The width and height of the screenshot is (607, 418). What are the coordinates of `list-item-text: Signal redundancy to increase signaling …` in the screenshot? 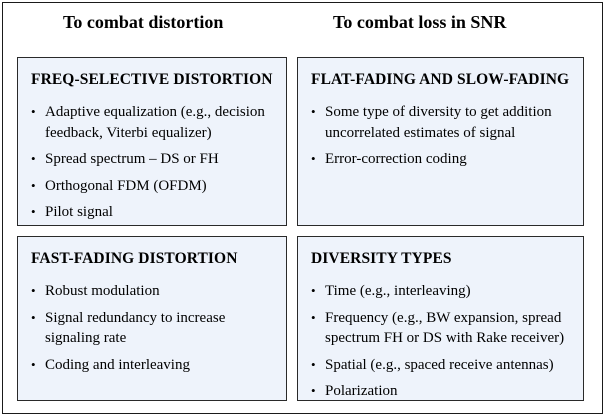 It's located at (135, 328).